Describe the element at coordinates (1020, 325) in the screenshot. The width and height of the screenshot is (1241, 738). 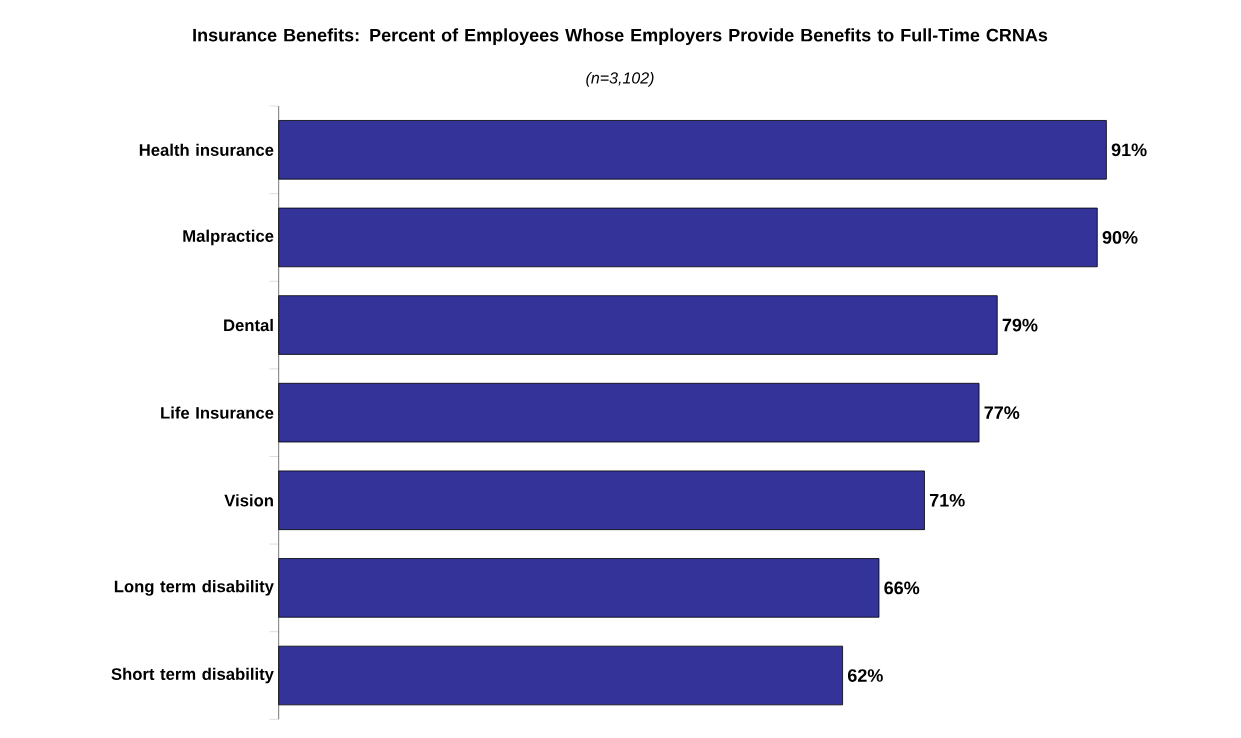
I see `data-label: 79%` at that location.